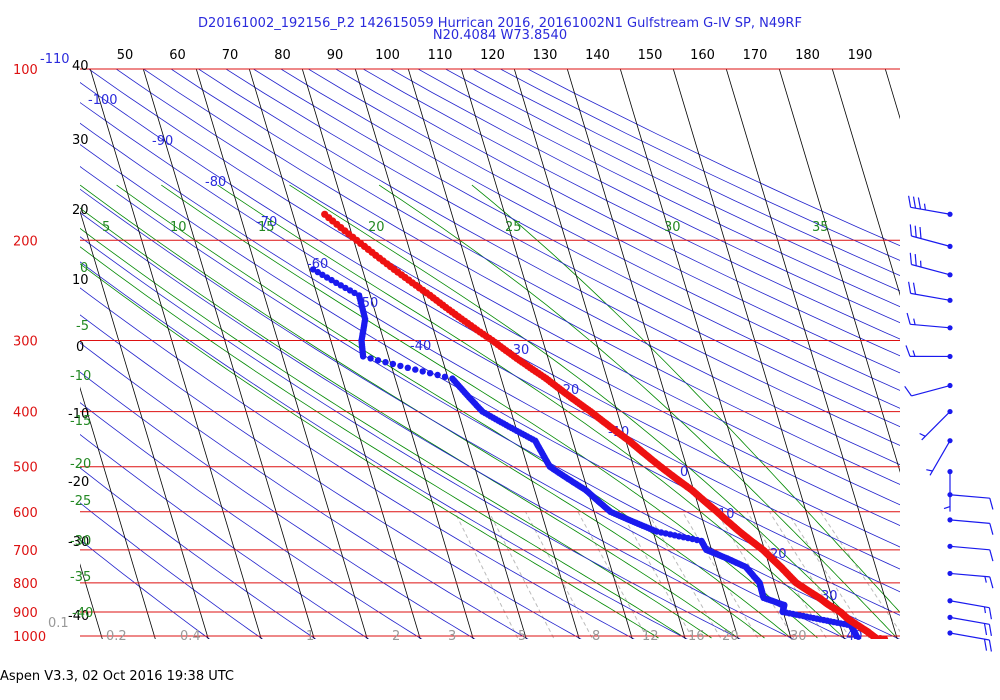 The height and width of the screenshot is (700, 1000). I want to click on temperature-point, so click(325, 214).